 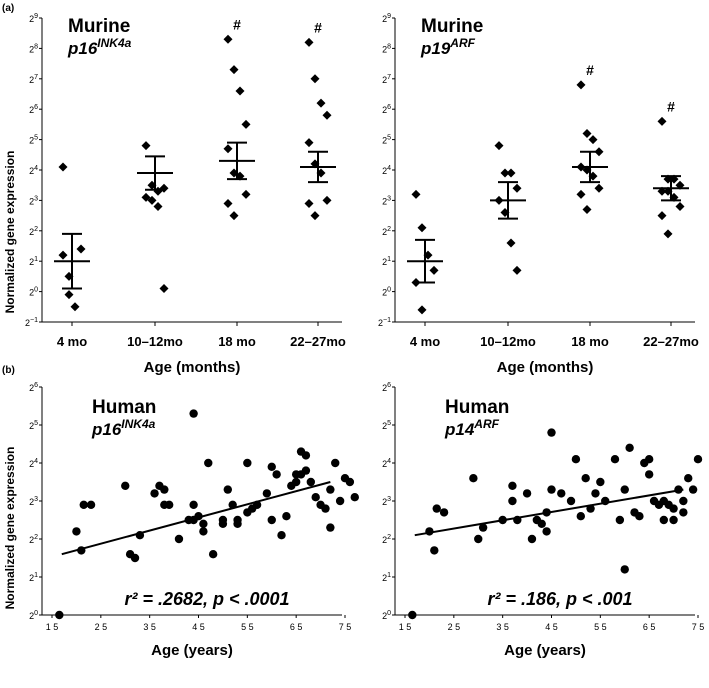 I want to click on y-tick-label: 24, so click(x=33, y=170).